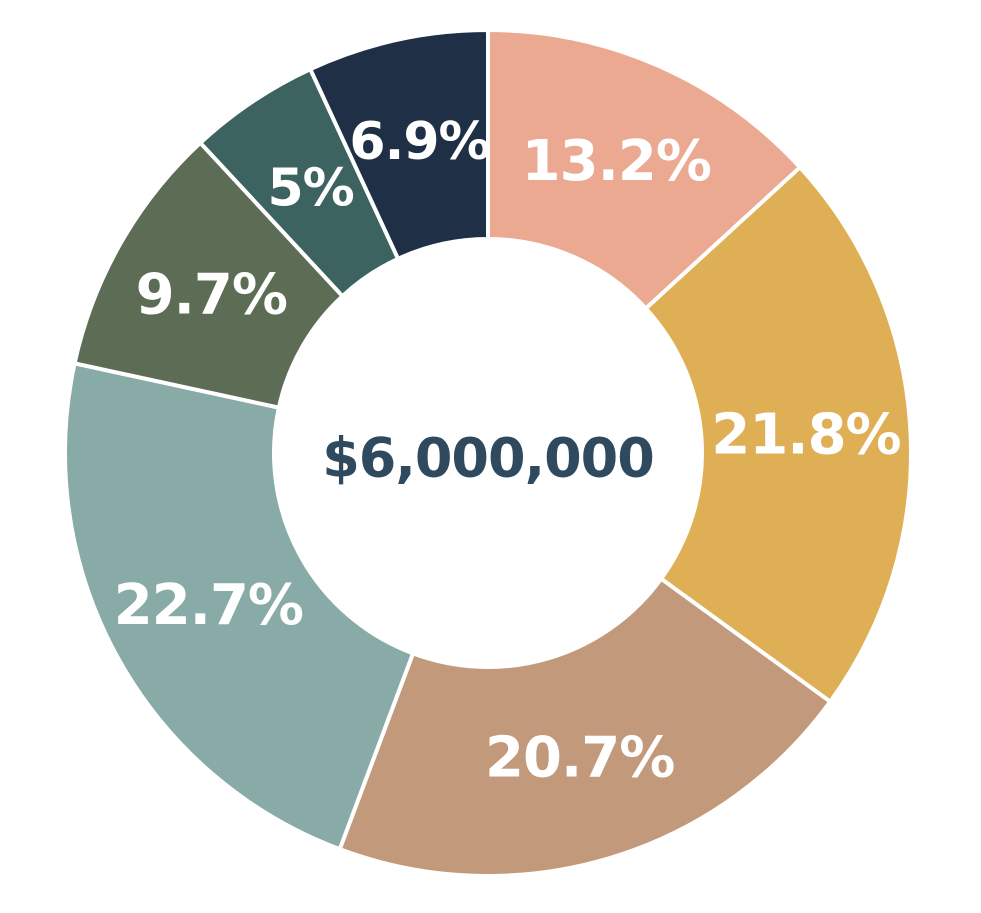 Image resolution: width=981 pixels, height=913 pixels. Describe the element at coordinates (579, 758) in the screenshot. I see `slice-label-3: 20.7%` at that location.